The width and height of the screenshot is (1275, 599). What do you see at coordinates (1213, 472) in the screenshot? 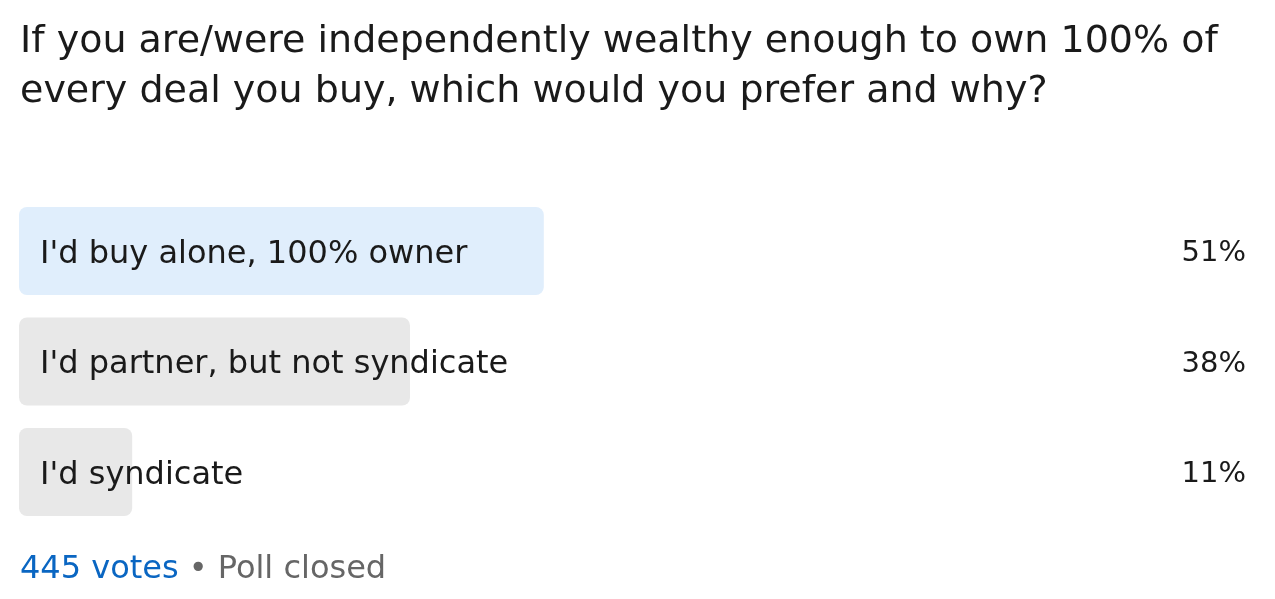
I see `data-label: 11%` at bounding box center [1213, 472].